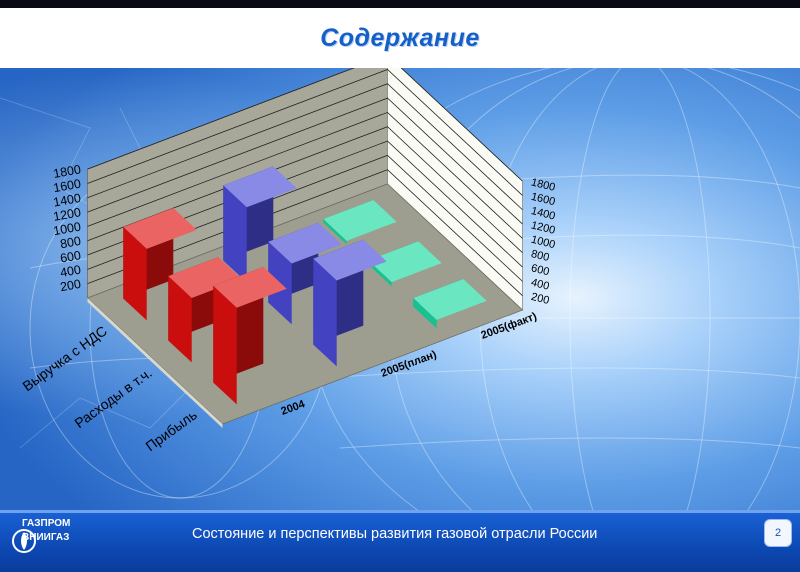  What do you see at coordinates (250, 335) in the screenshot?
I see `bar-2004-Прибыль` at bounding box center [250, 335].